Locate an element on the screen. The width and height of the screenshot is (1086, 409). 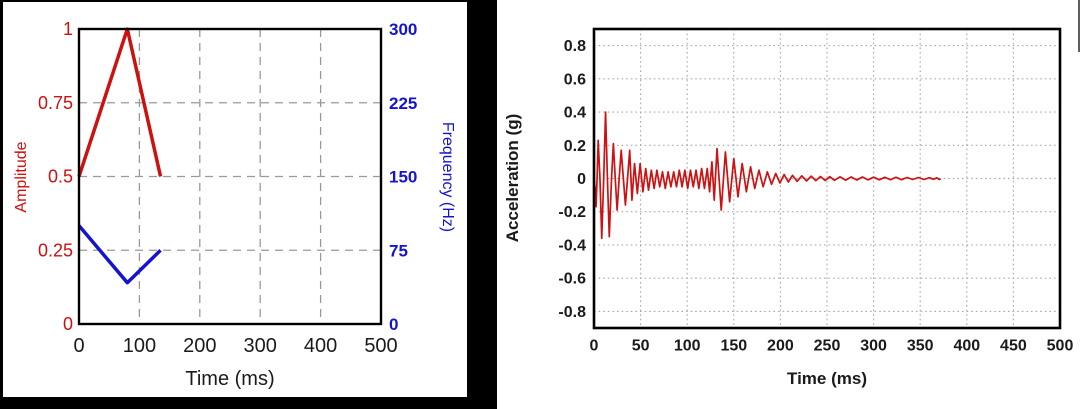
time-tick-label: 350 is located at coordinates (920, 346).